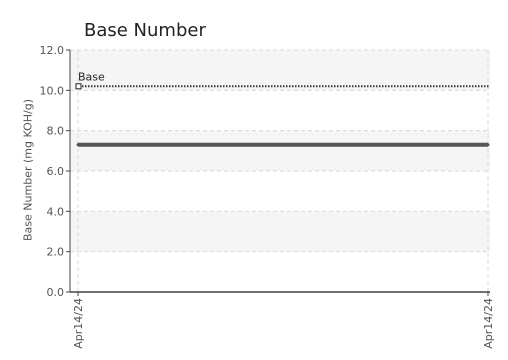 The width and height of the screenshot is (508, 360). What do you see at coordinates (52, 50) in the screenshot?
I see `y-tick-label: 12.0` at bounding box center [52, 50].